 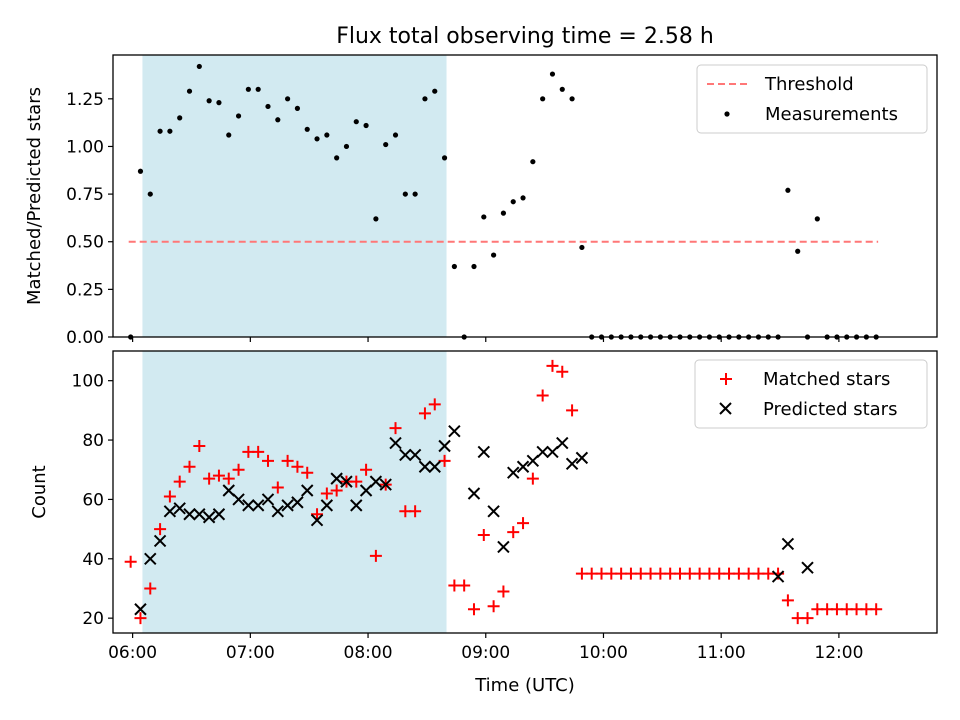 I want to click on top-legend: Threshold Measurements, so click(x=812, y=99).